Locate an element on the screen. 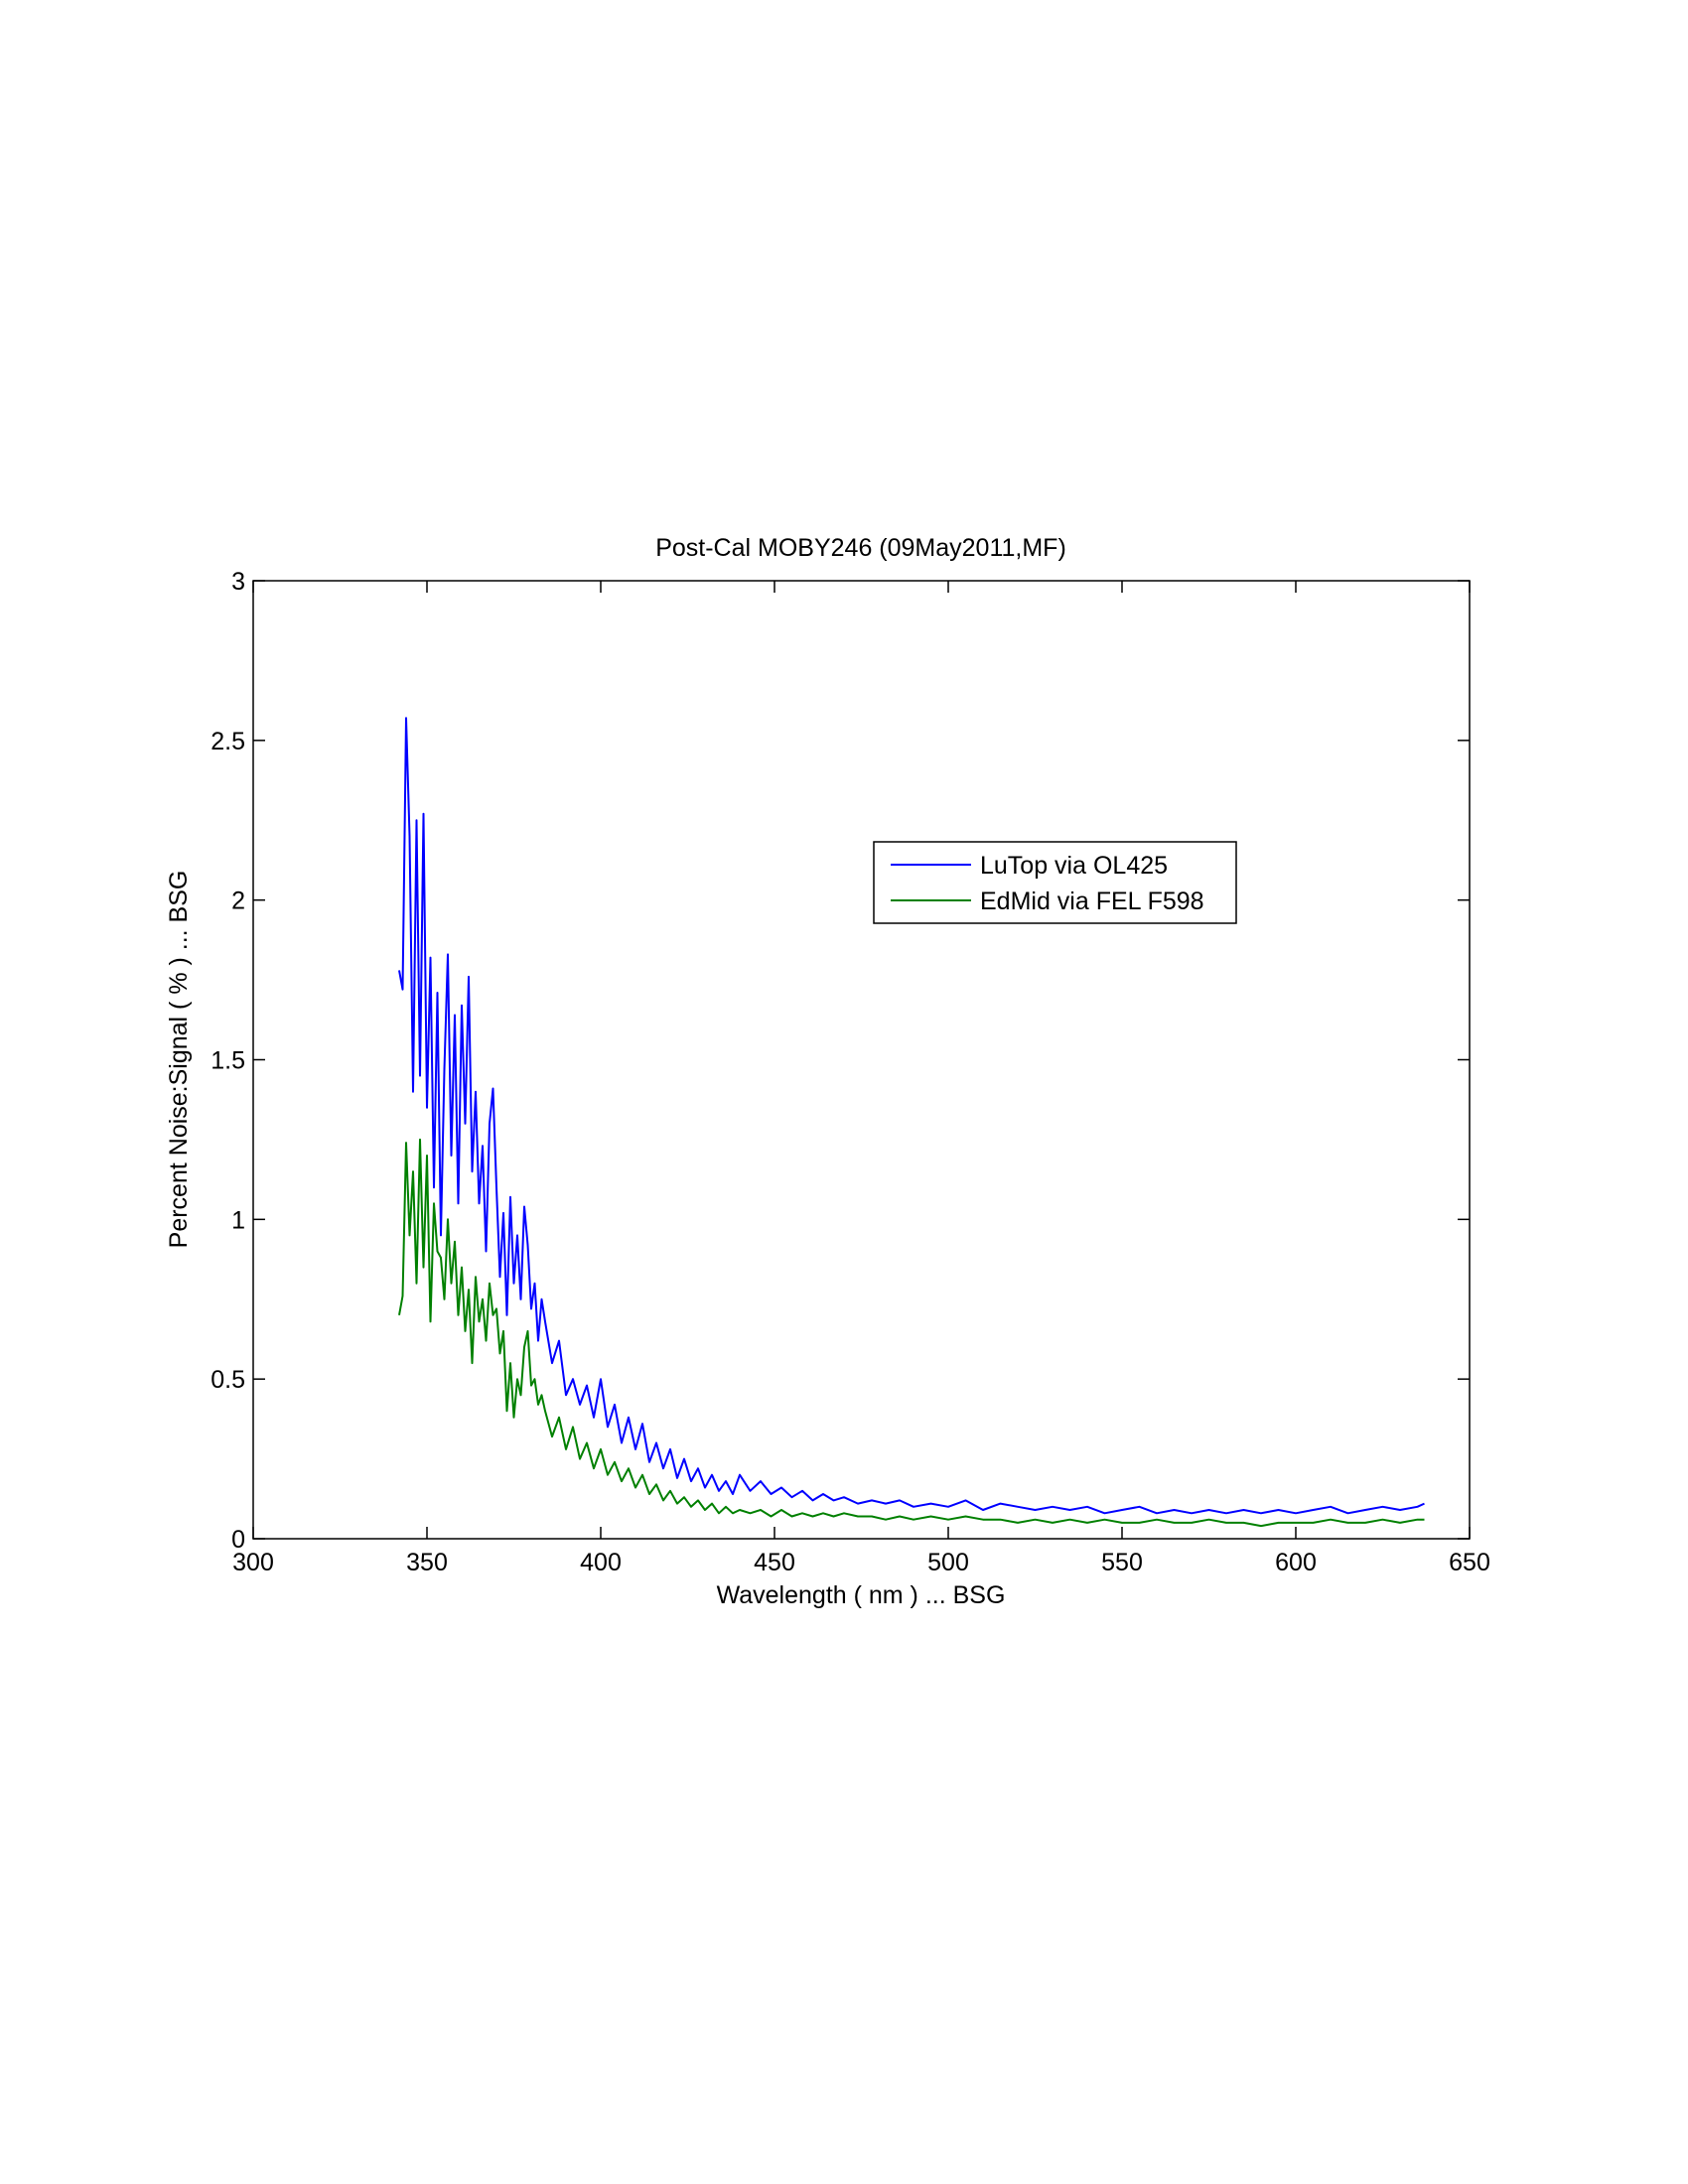  x-tick-label: 450 is located at coordinates (774, 1562).